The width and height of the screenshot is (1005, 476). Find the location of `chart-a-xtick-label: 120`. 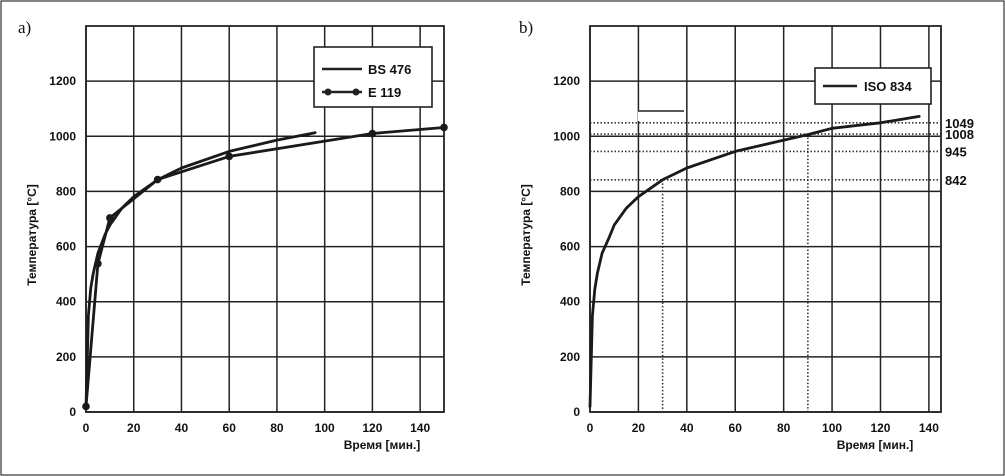

chart-a-xtick-label: 120 is located at coordinates (372, 428).